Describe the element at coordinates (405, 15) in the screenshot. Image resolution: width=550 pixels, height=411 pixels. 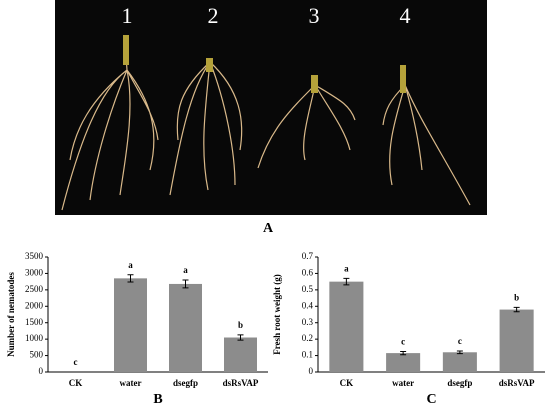
I see `root-label: 4` at that location.